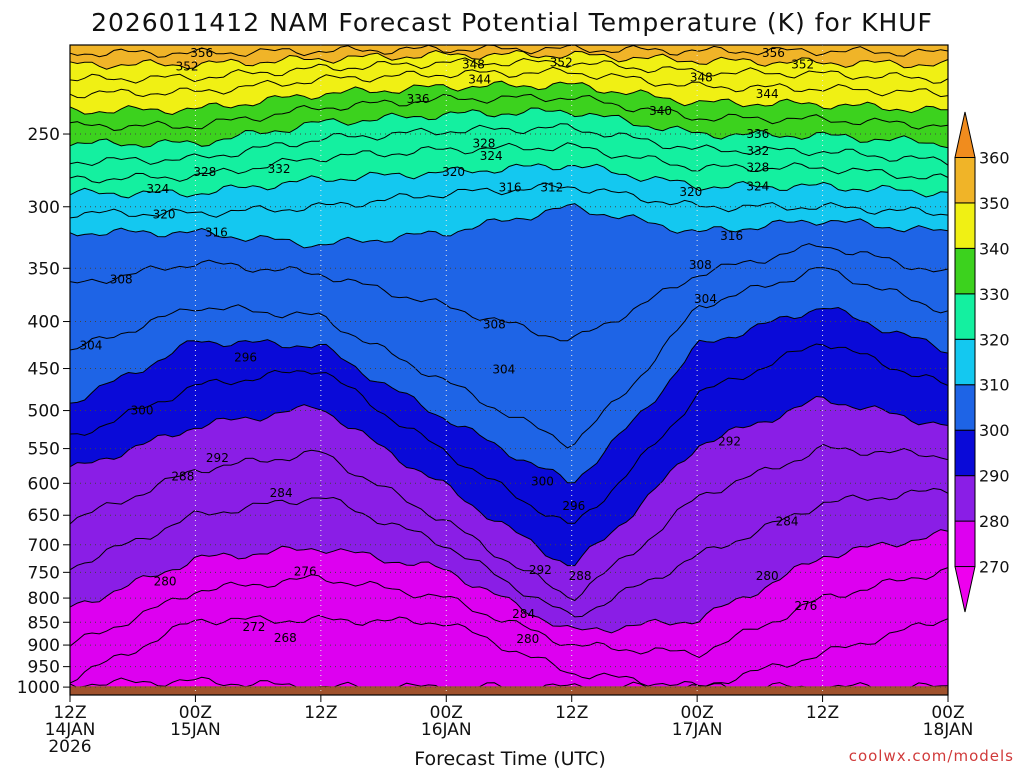 Image resolution: width=1024 pixels, height=768 pixels. What do you see at coordinates (994, 521) in the screenshot?
I see `colorbar-label: 280` at bounding box center [994, 521].